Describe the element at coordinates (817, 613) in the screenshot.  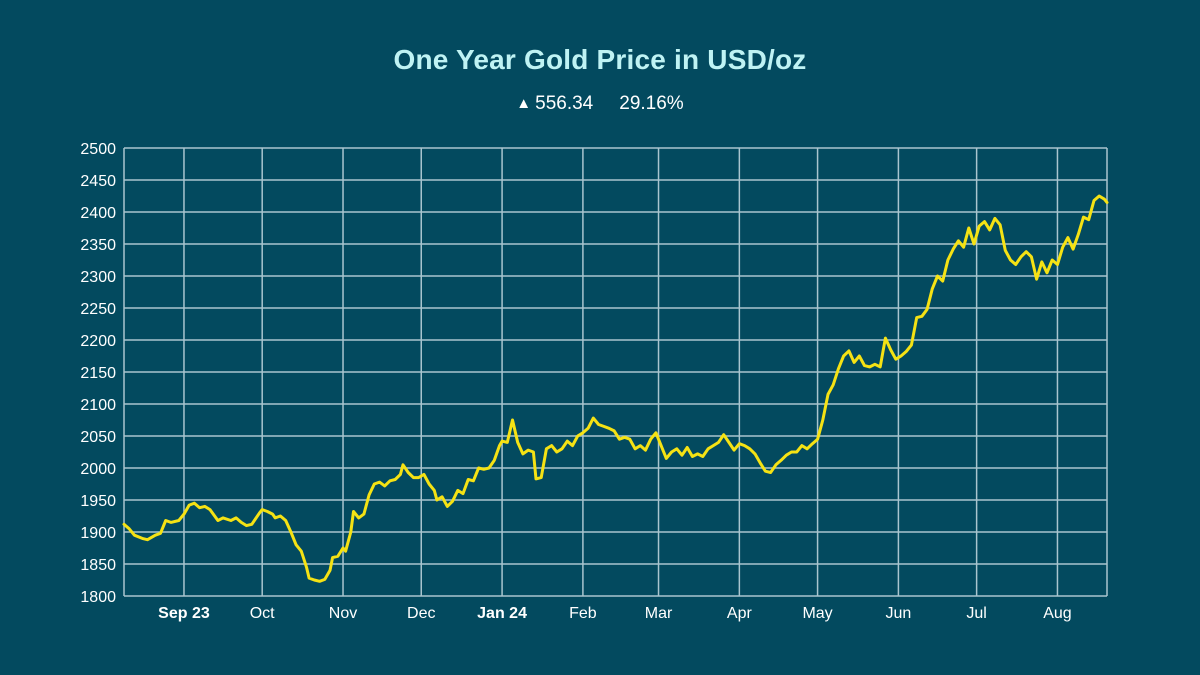
I see `x-tick-label: May` at that location.